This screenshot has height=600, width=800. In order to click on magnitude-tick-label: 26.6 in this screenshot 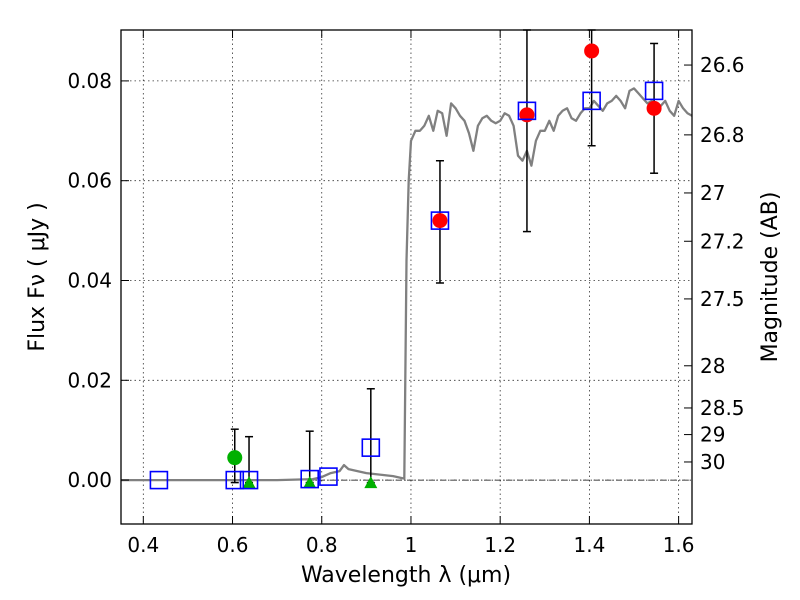, I will do `click(722, 65)`.